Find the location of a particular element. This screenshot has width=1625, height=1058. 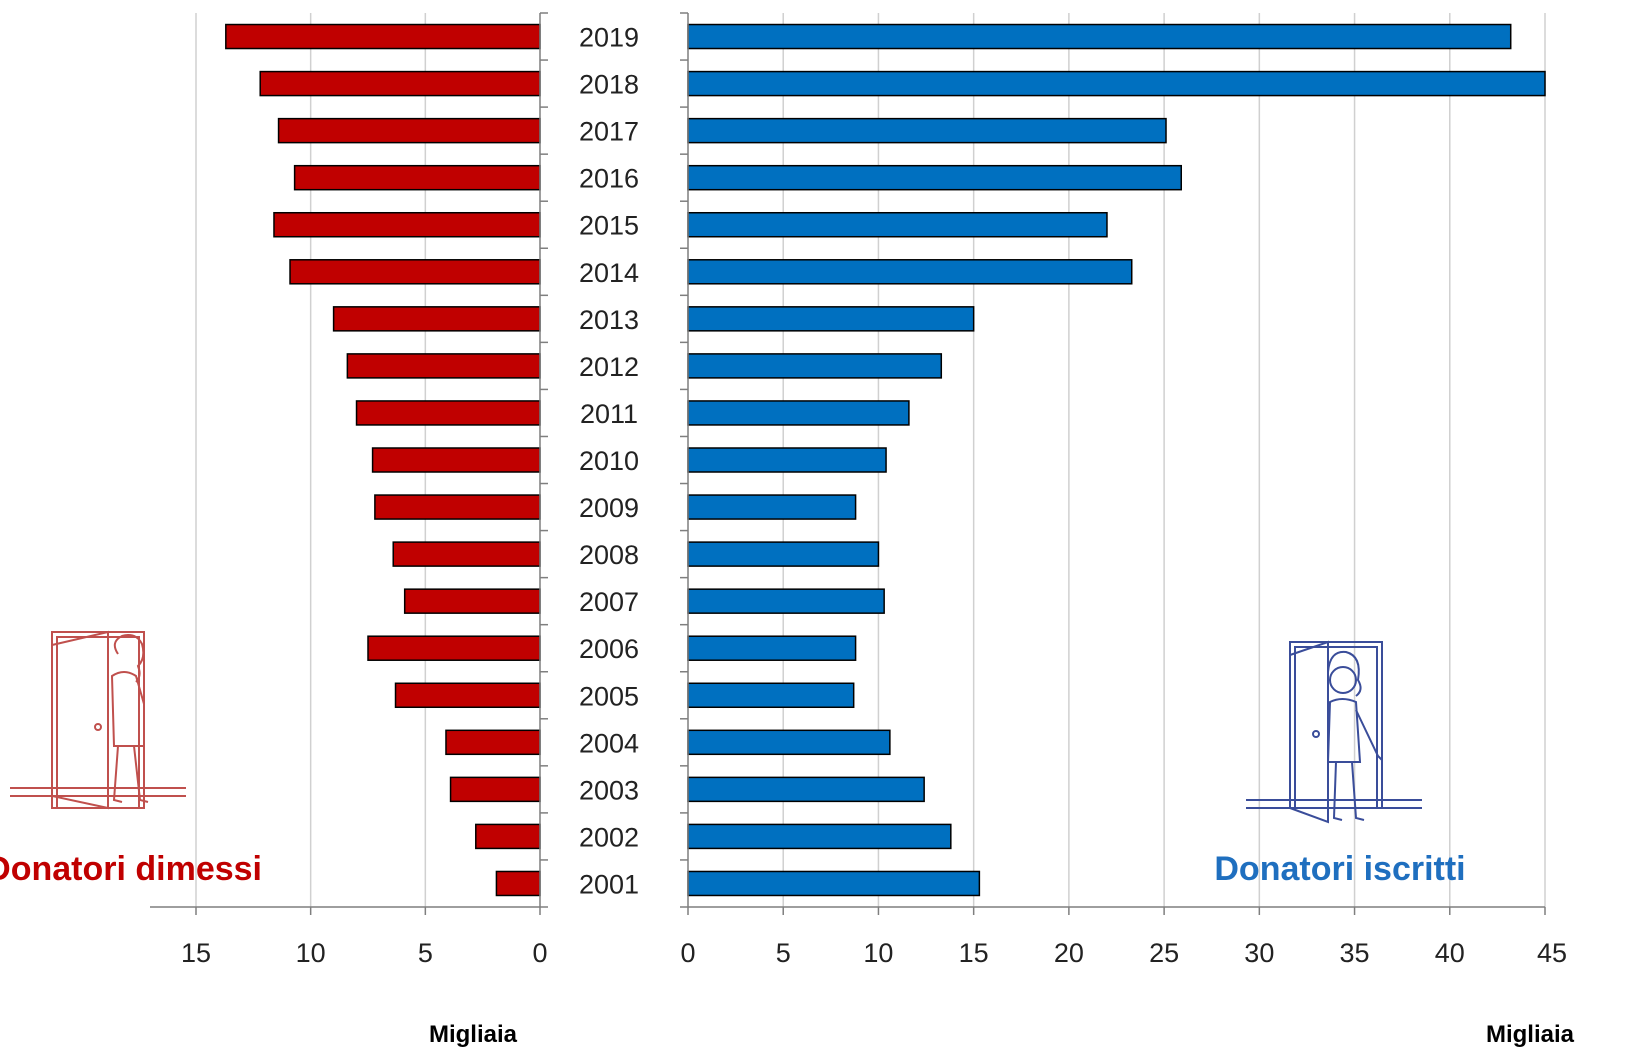

right-x-tick-label: 45 is located at coordinates (1552, 953).